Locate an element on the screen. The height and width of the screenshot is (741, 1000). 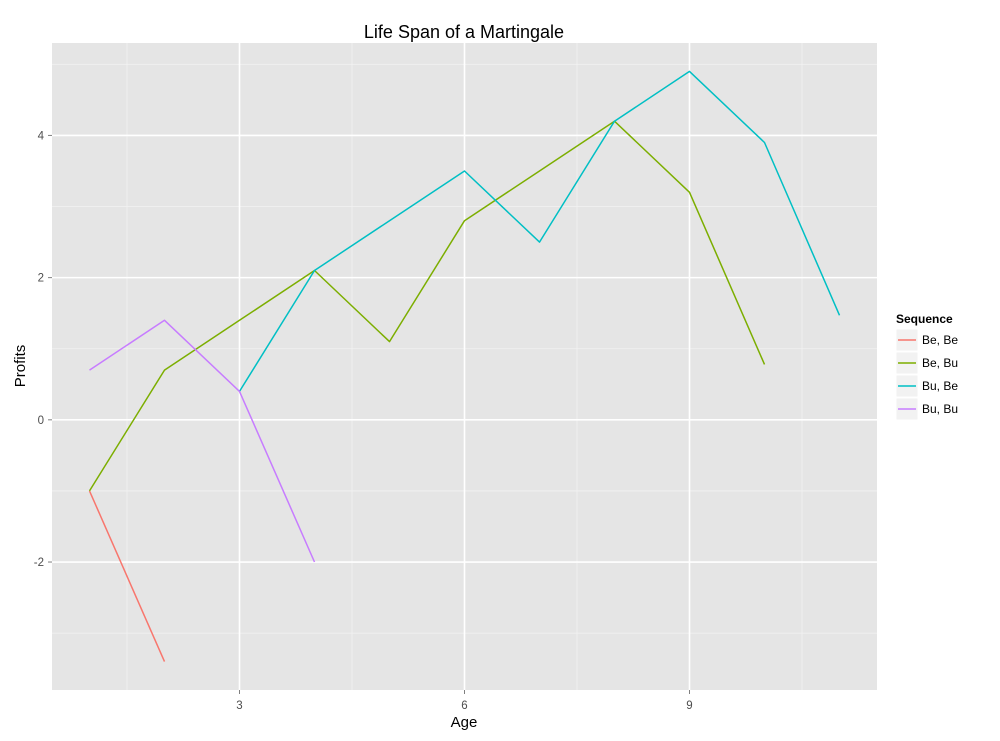
y-axis-title: Profits is located at coordinates (20, 366).